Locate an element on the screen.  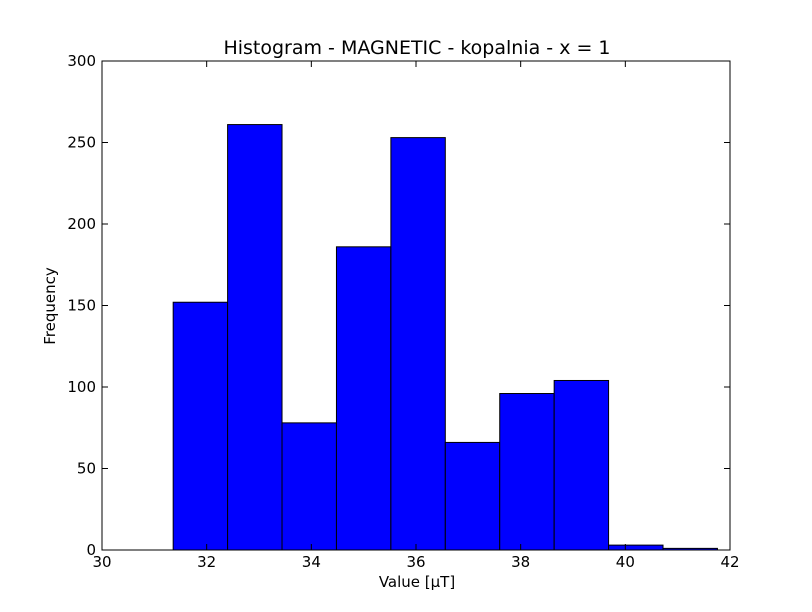
y-axis-title: Frequency is located at coordinates (50, 306).